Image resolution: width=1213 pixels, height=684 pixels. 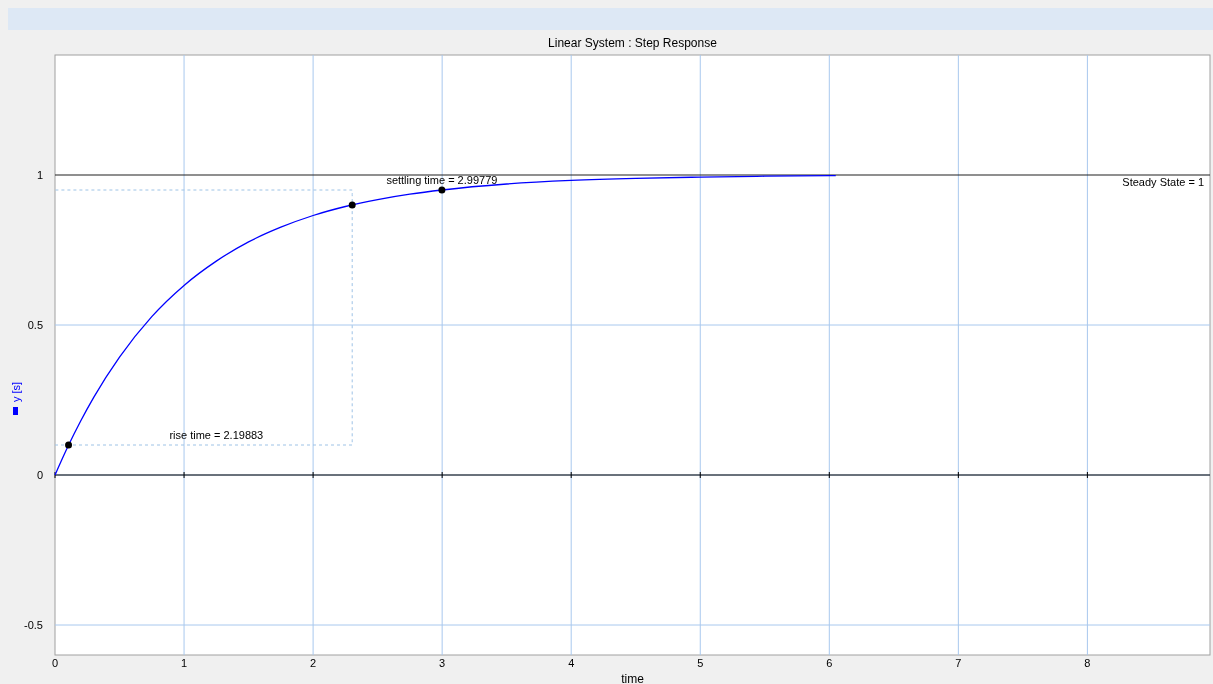 What do you see at coordinates (313, 663) in the screenshot?
I see `x-tick-label: 2` at bounding box center [313, 663].